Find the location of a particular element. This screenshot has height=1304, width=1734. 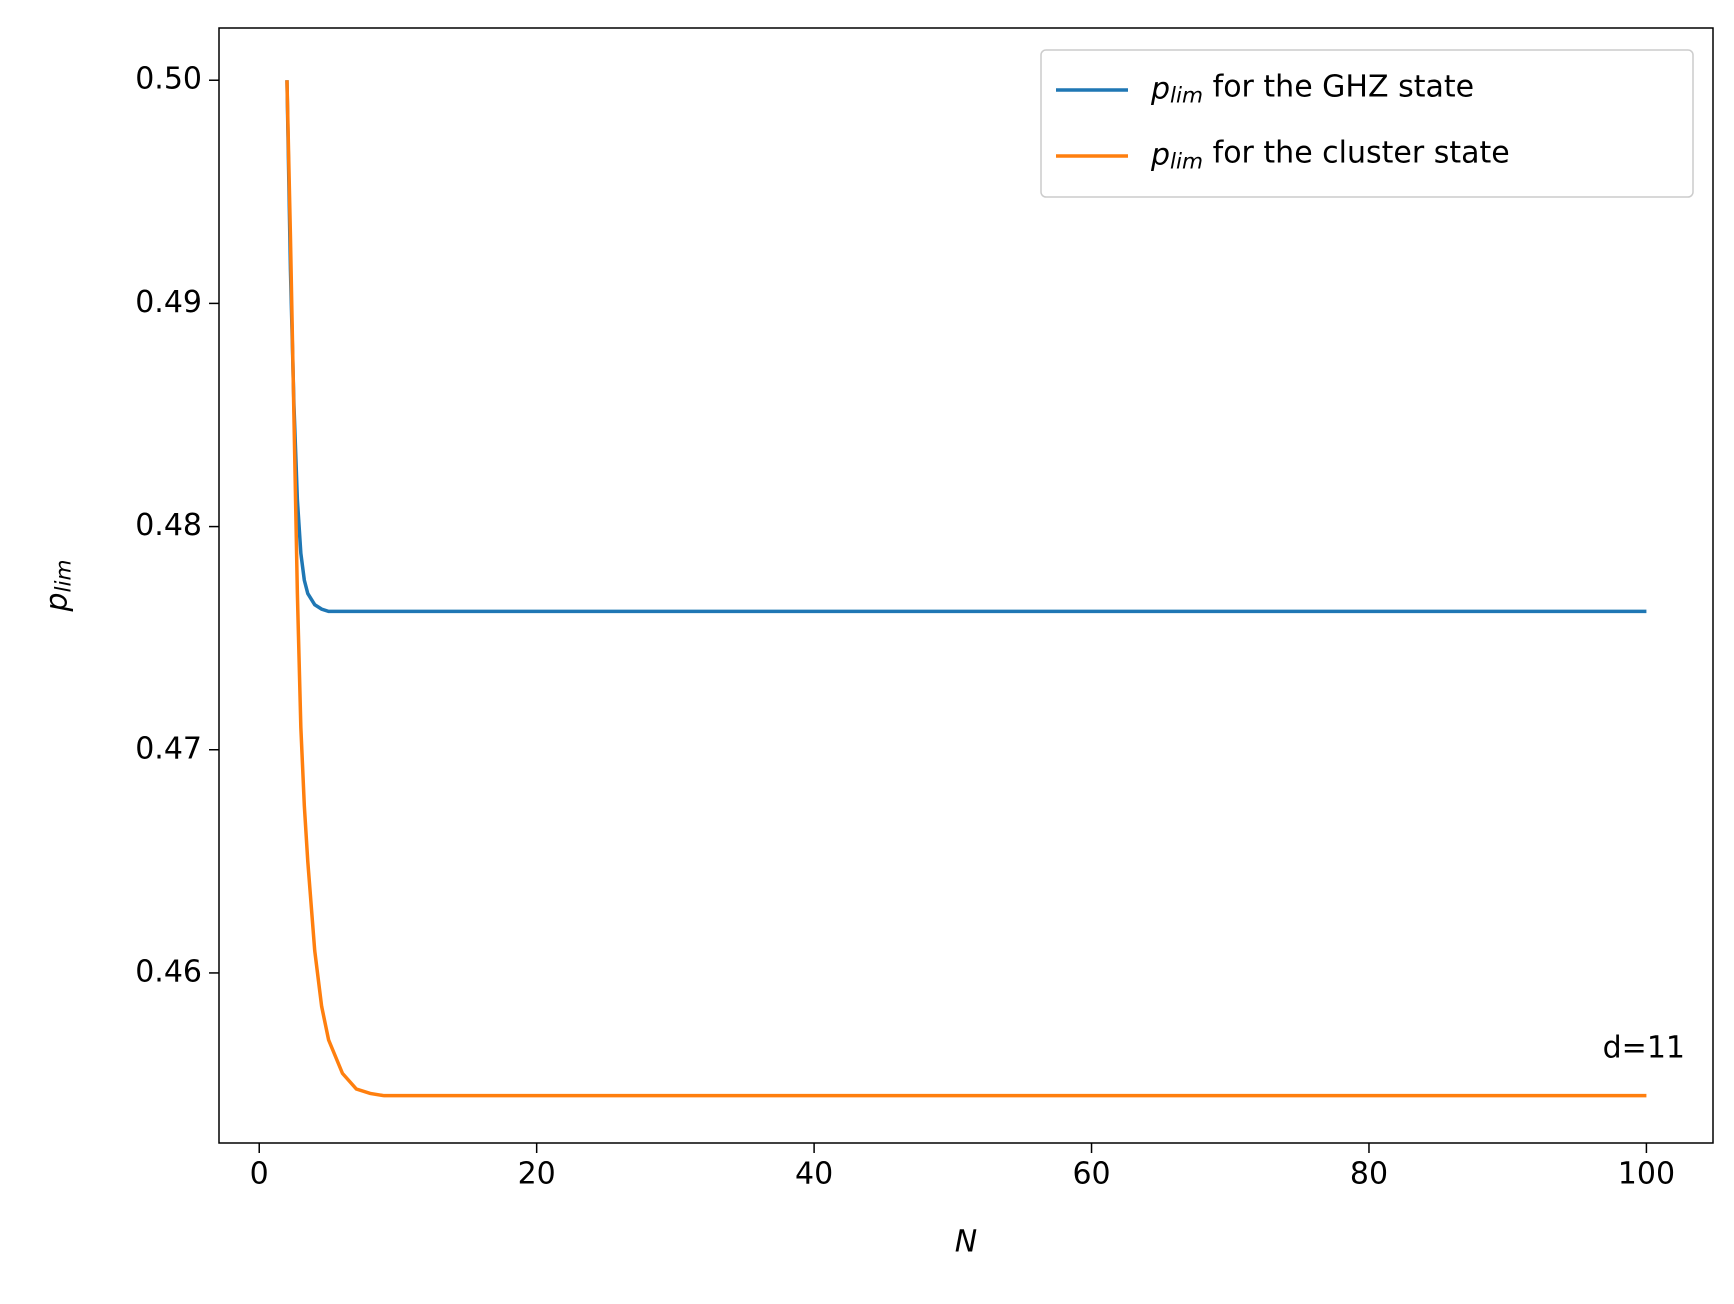

x-tick-label: 80 is located at coordinates (1369, 1174).